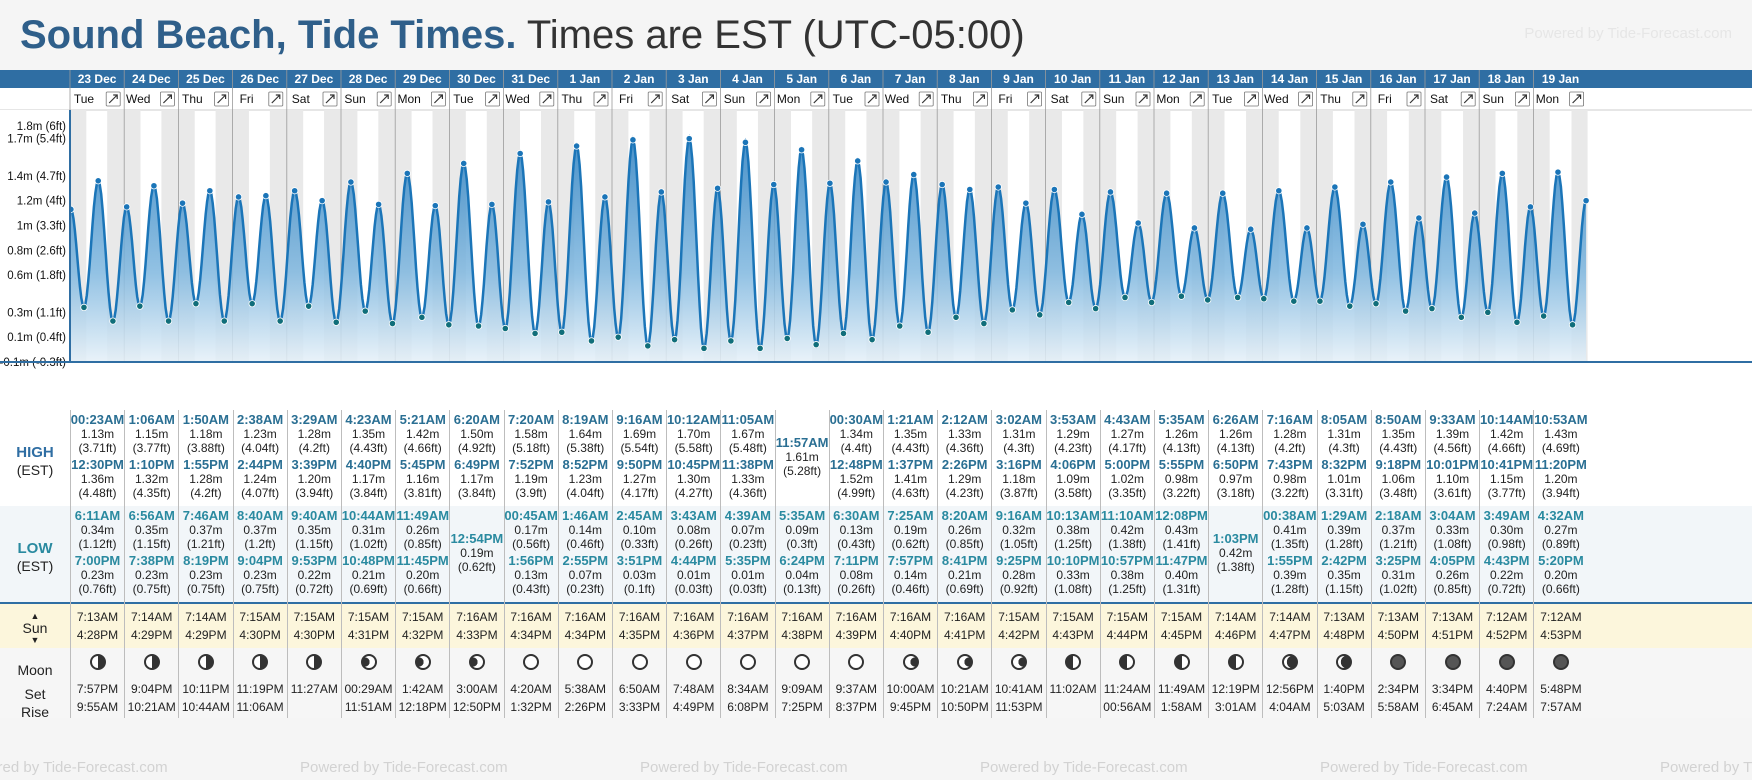  I want to click on low-tide-1: 00:38AM 0.41m (1.35ft), so click(1289, 530).